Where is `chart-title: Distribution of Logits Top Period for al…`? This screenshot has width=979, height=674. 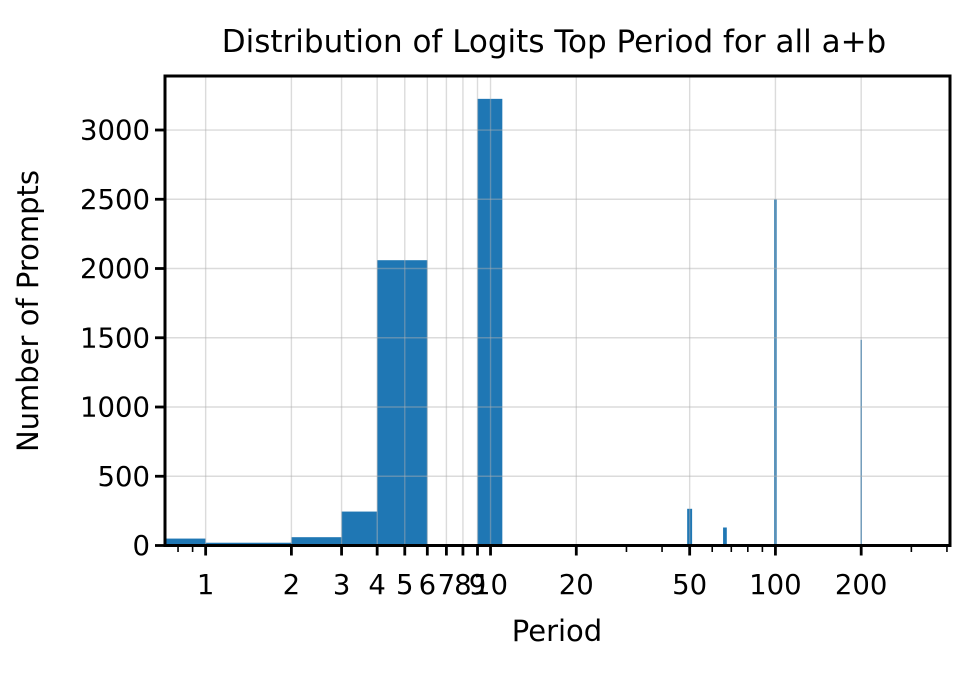 chart-title: Distribution of Logits Top Period for al… is located at coordinates (554, 42).